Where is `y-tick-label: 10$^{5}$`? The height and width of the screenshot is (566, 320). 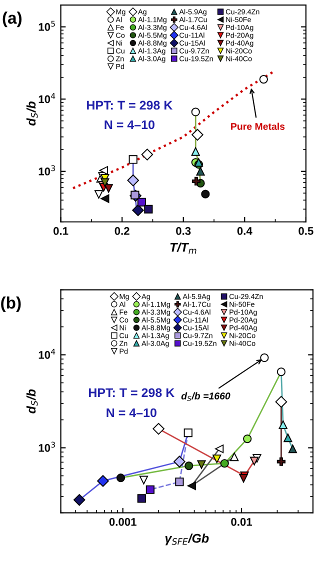
y-tick-label: 10$^{5}$ is located at coordinates (46, 25).